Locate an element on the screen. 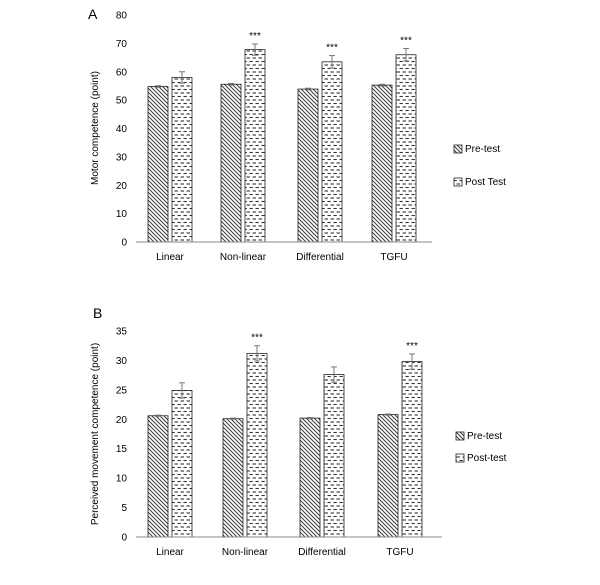  a-bar-s0-c3 is located at coordinates (382, 163).